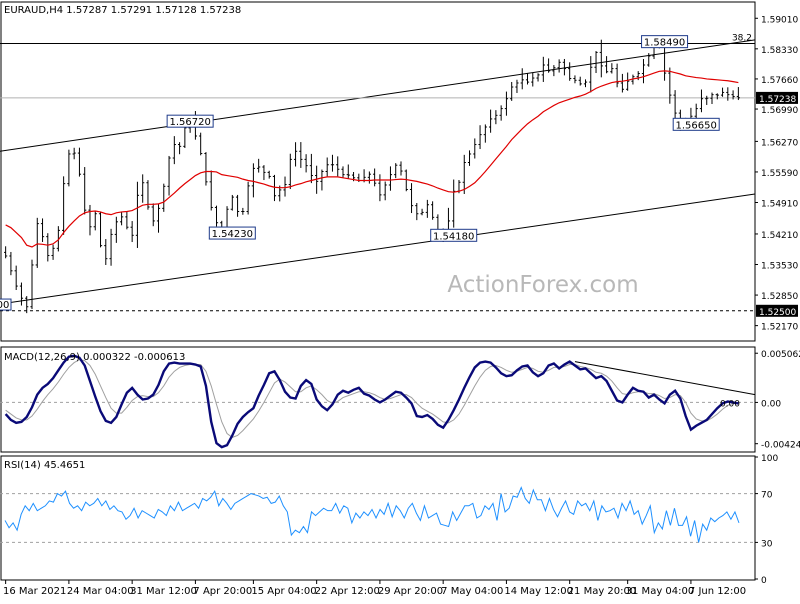  I want to click on x-axis-label: 22 Apr 12:00, so click(347, 591).